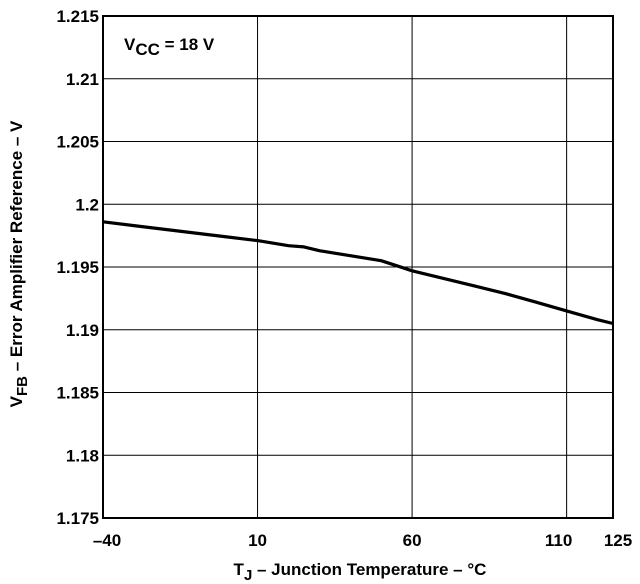 The width and height of the screenshot is (640, 584). What do you see at coordinates (558, 540) in the screenshot?
I see `x-tick-label: 110` at bounding box center [558, 540].